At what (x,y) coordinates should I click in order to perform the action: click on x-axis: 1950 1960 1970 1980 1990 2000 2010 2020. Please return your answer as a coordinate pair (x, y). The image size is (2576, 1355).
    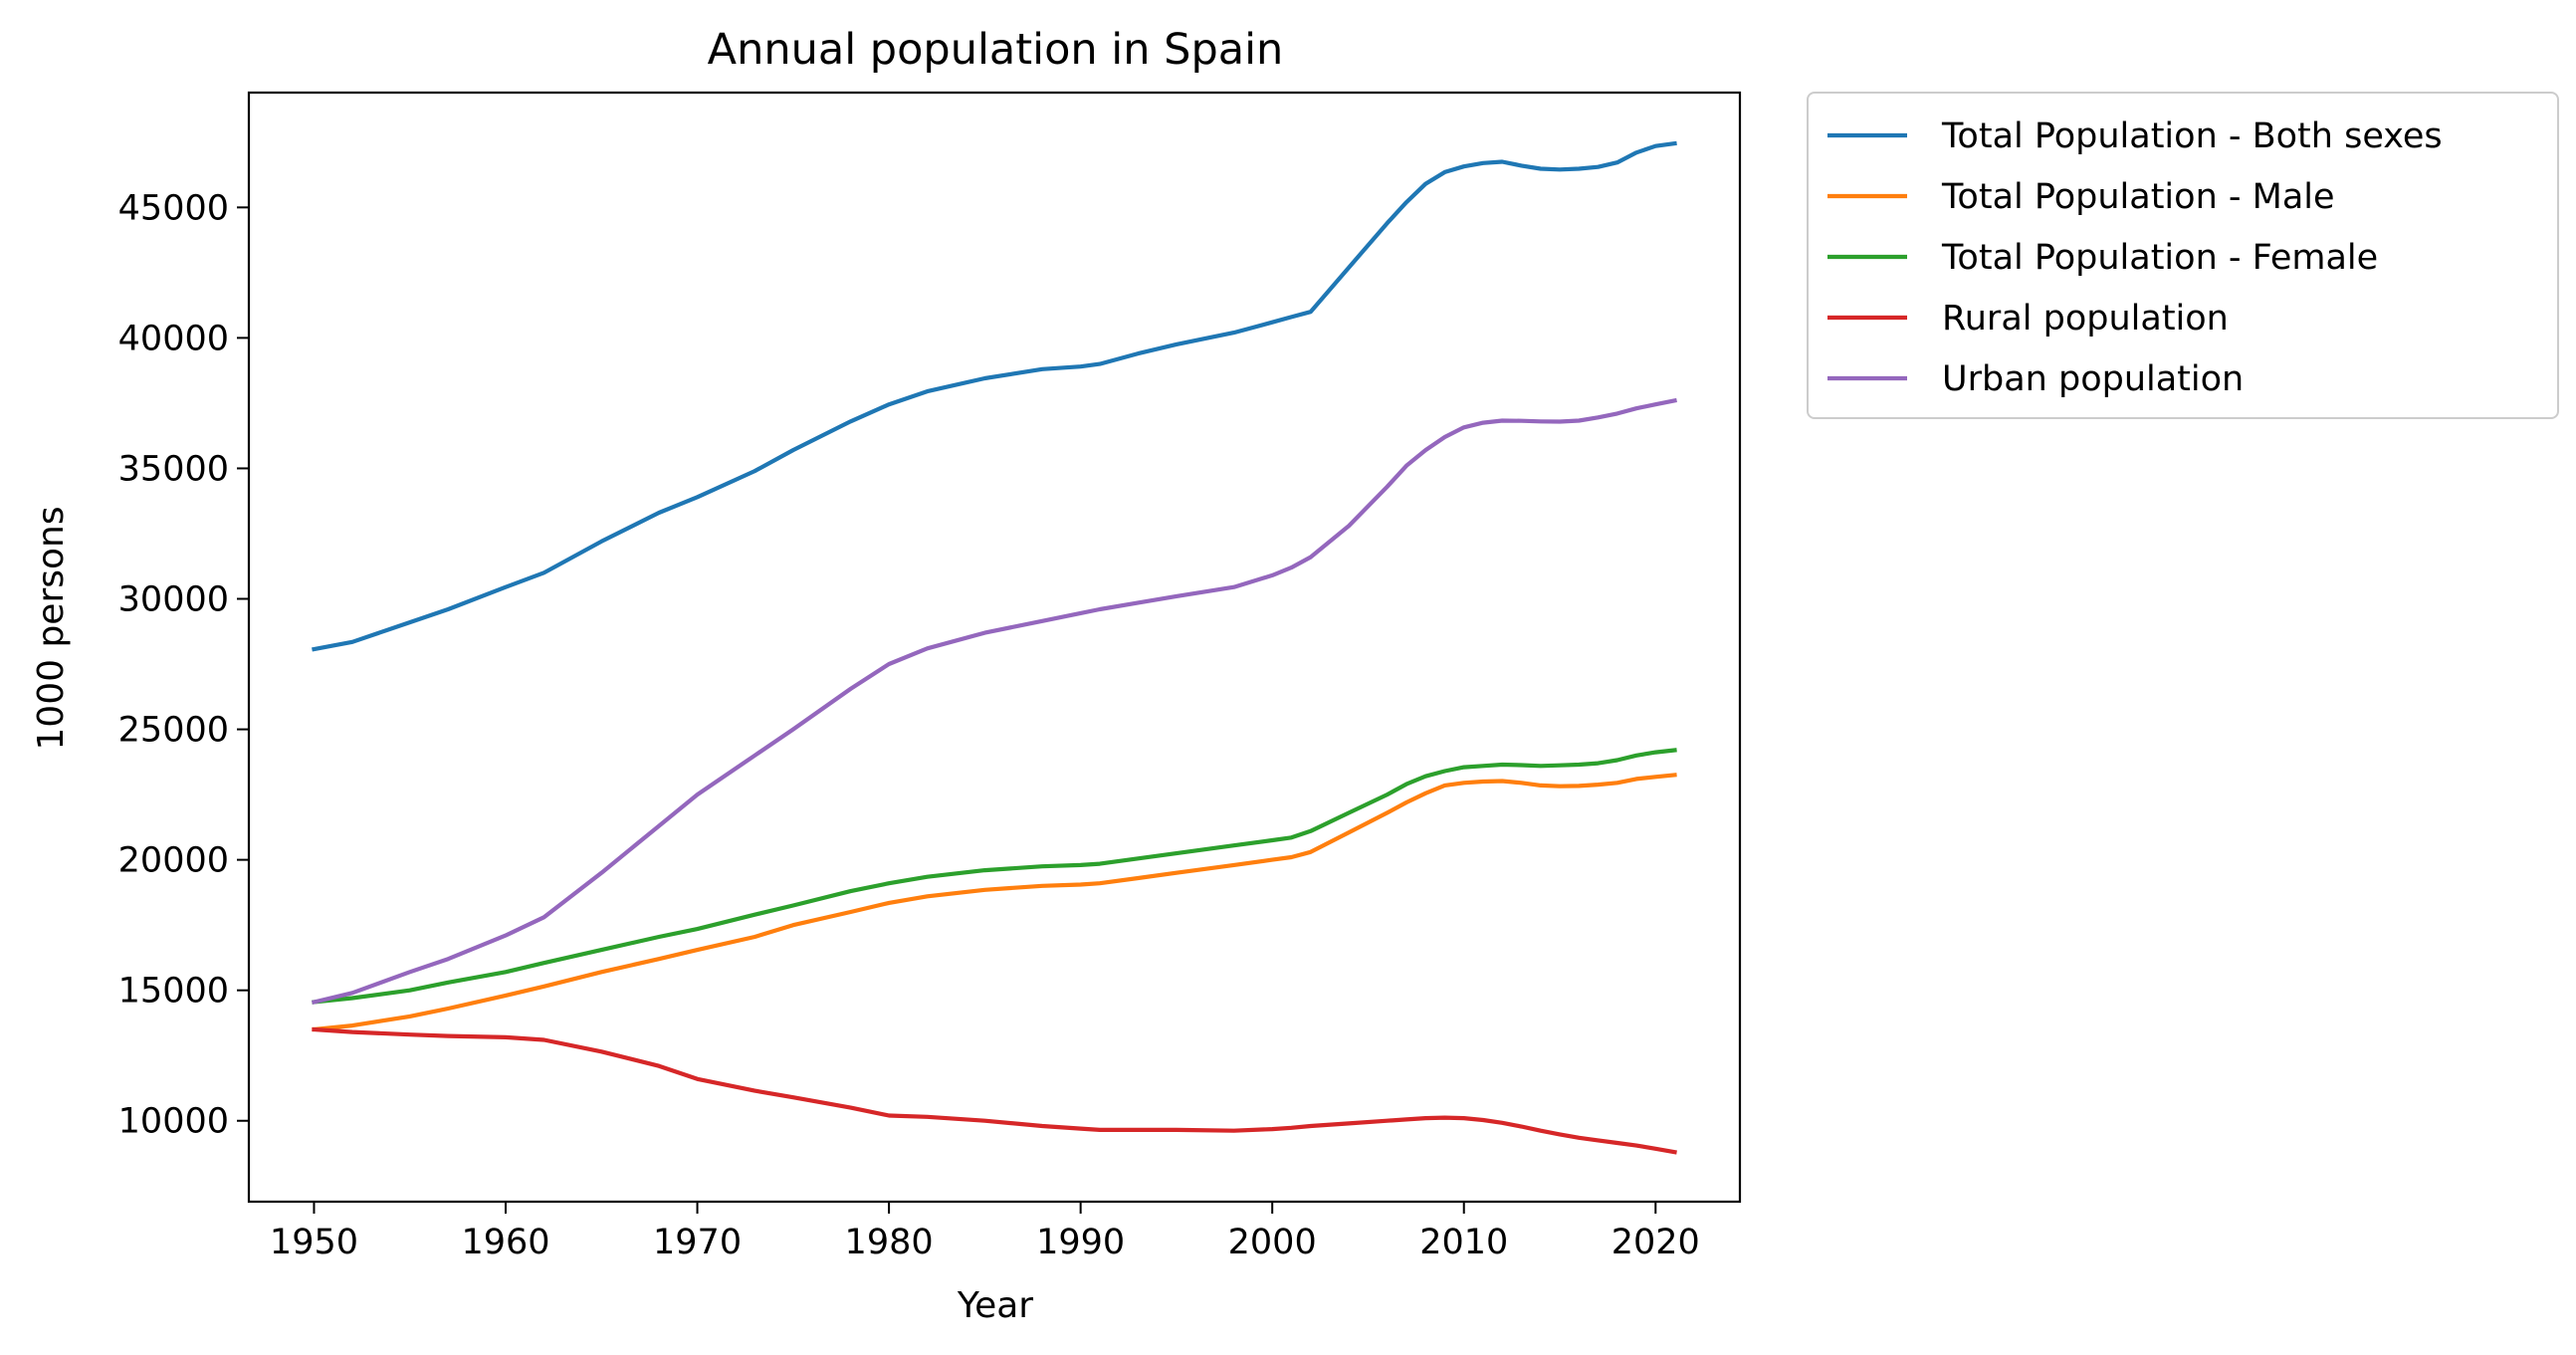
    Looking at the image, I should click on (985, 1232).